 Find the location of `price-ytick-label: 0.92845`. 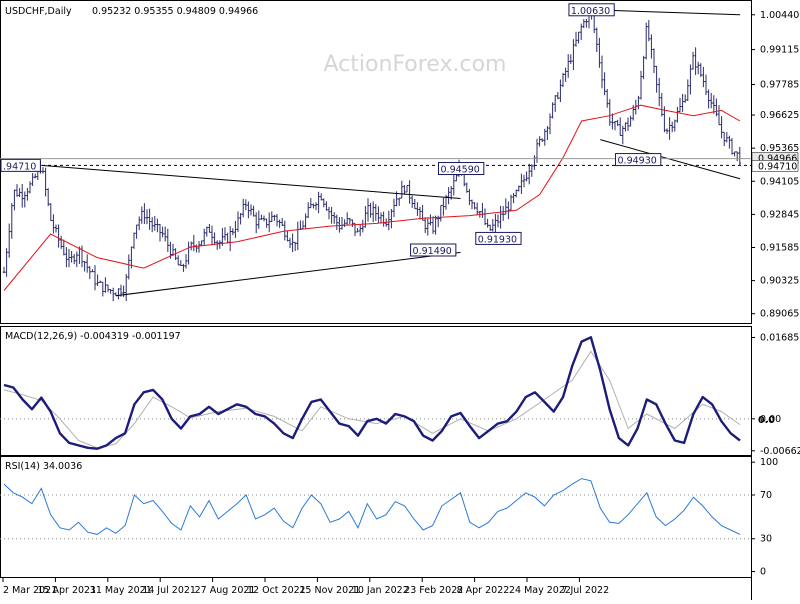

price-ytick-label: 0.92845 is located at coordinates (779, 214).